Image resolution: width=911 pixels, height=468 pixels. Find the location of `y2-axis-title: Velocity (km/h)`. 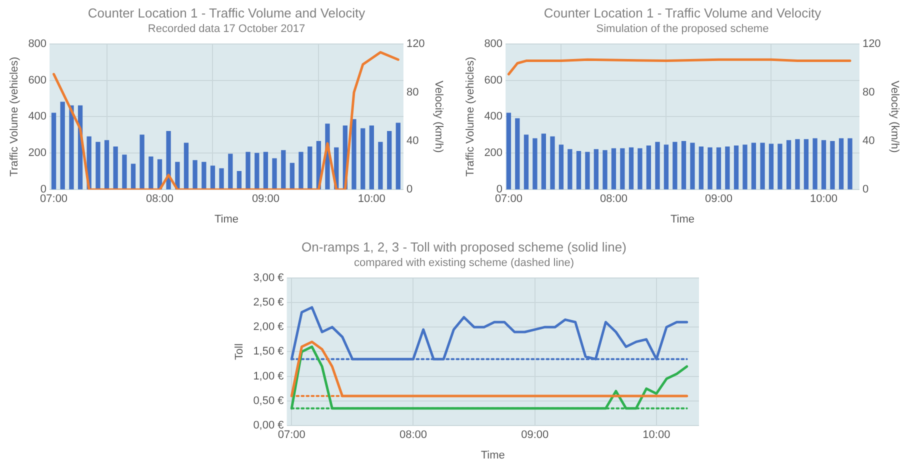

y2-axis-title: Velocity (km/h) is located at coordinates (438, 116).